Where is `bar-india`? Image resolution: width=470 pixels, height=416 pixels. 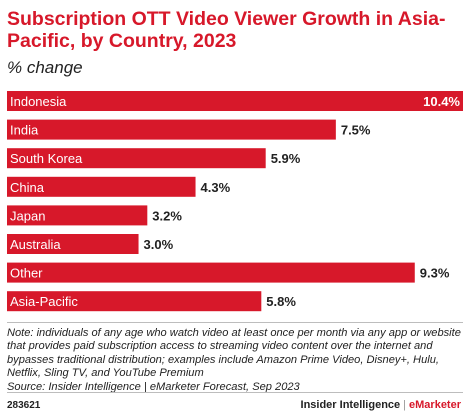
bar-india is located at coordinates (171, 129).